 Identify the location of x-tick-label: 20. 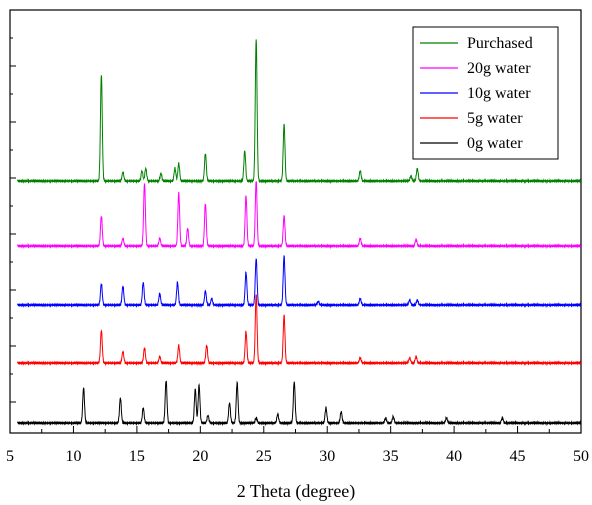
(200, 456).